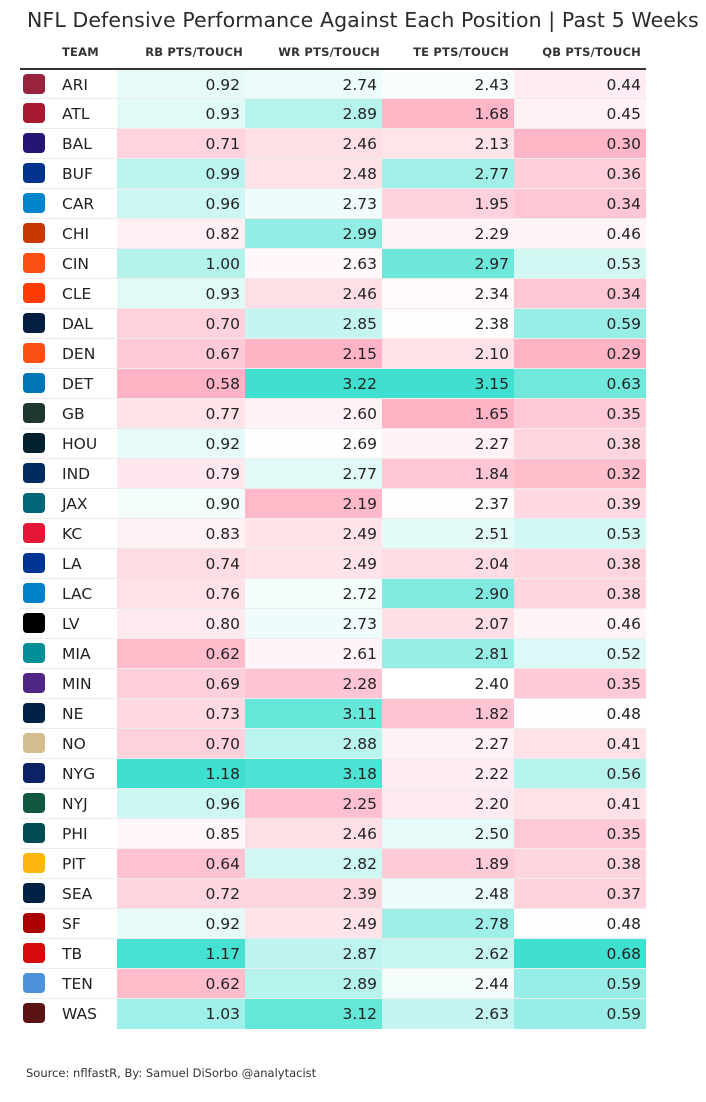 This screenshot has height=1102, width=706. What do you see at coordinates (72, 534) in the screenshot?
I see `team-abbreviation: KC` at bounding box center [72, 534].